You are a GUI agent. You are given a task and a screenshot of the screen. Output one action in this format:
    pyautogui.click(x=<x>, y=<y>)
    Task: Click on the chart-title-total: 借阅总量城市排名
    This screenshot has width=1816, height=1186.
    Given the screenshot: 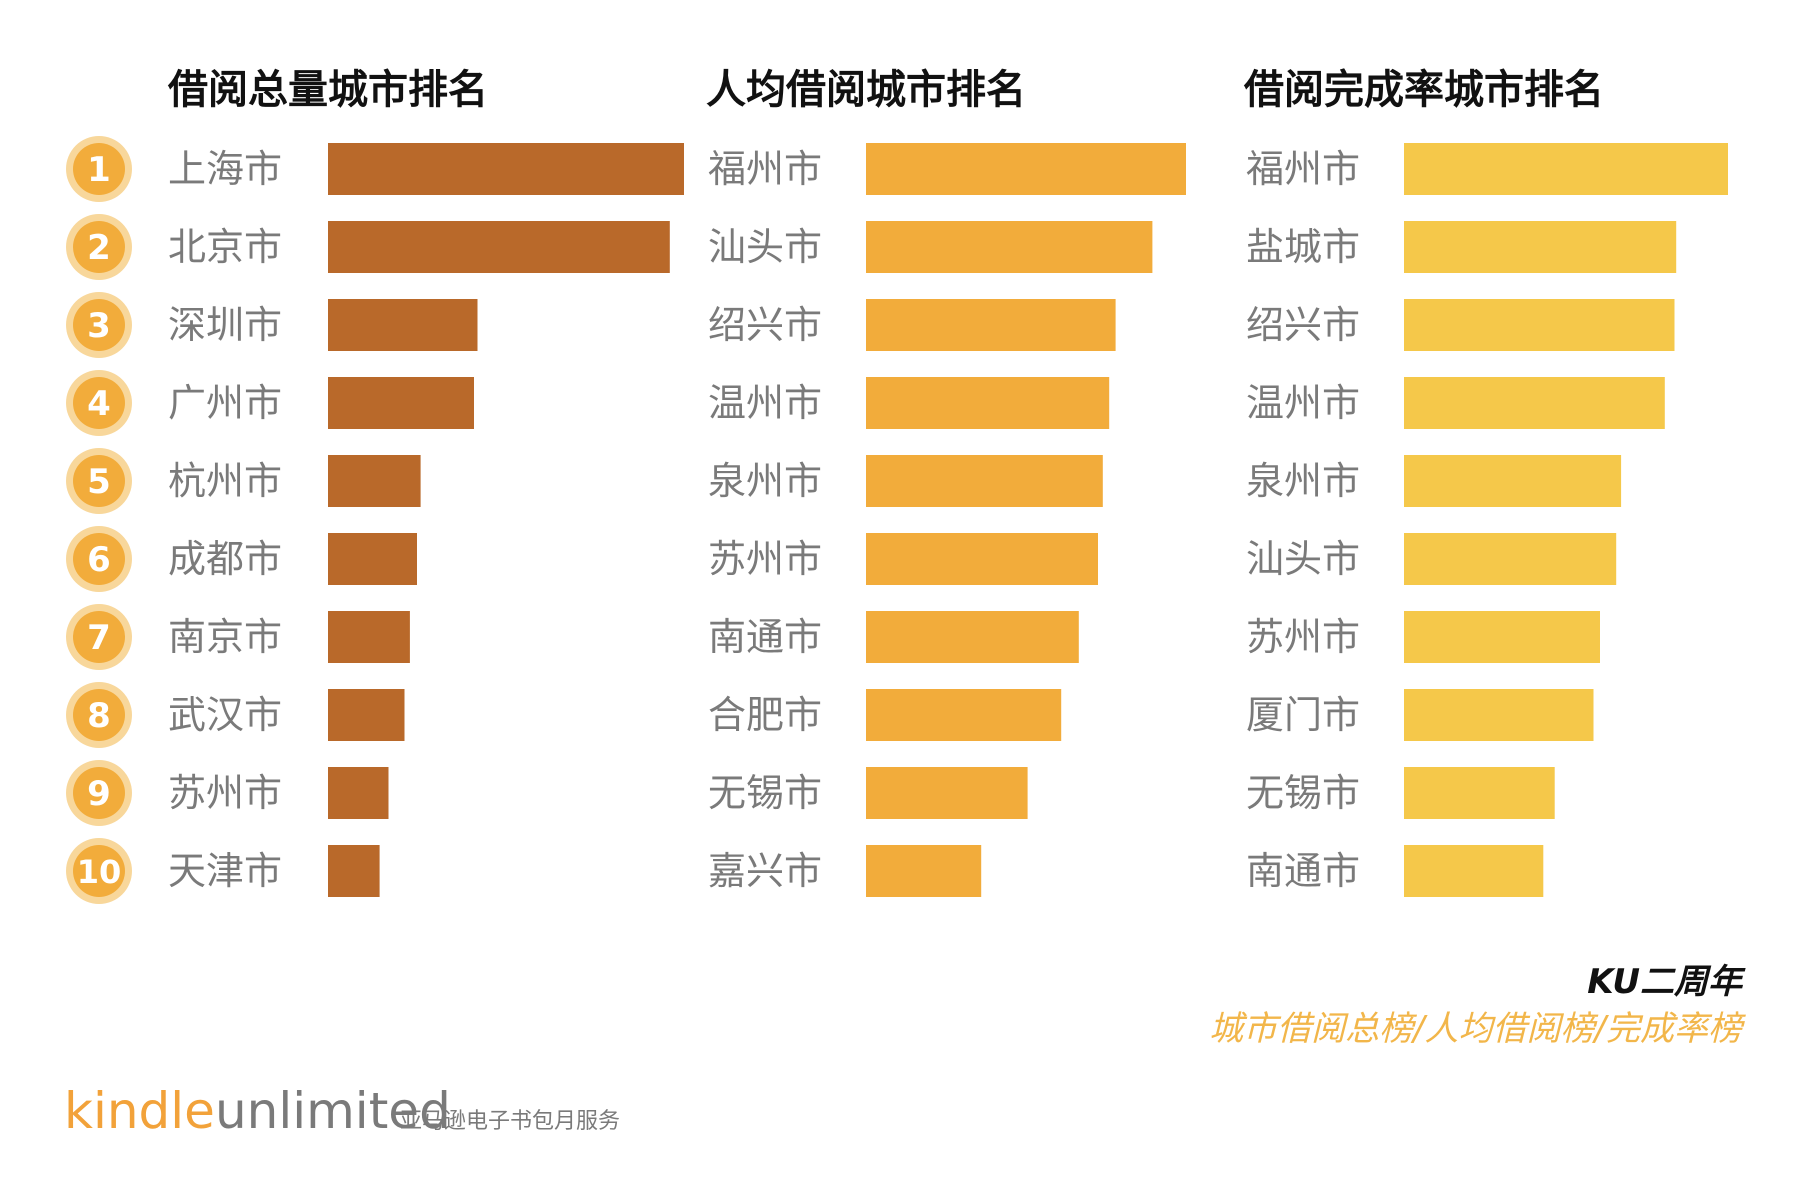 What is the action you would take?
    pyautogui.click(x=327, y=90)
    